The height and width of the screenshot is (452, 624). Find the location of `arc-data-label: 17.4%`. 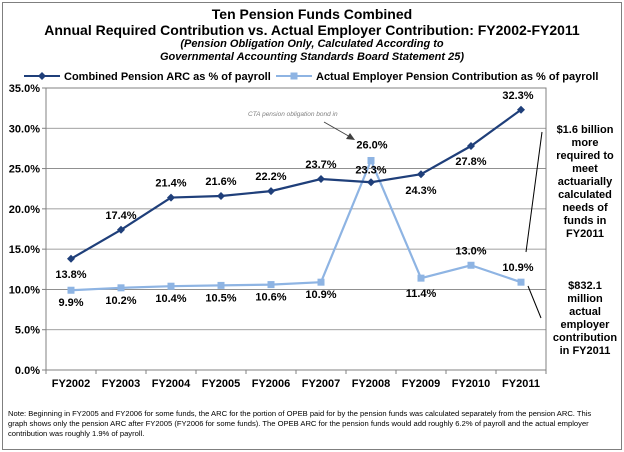

arc-data-label: 17.4% is located at coordinates (120, 216).